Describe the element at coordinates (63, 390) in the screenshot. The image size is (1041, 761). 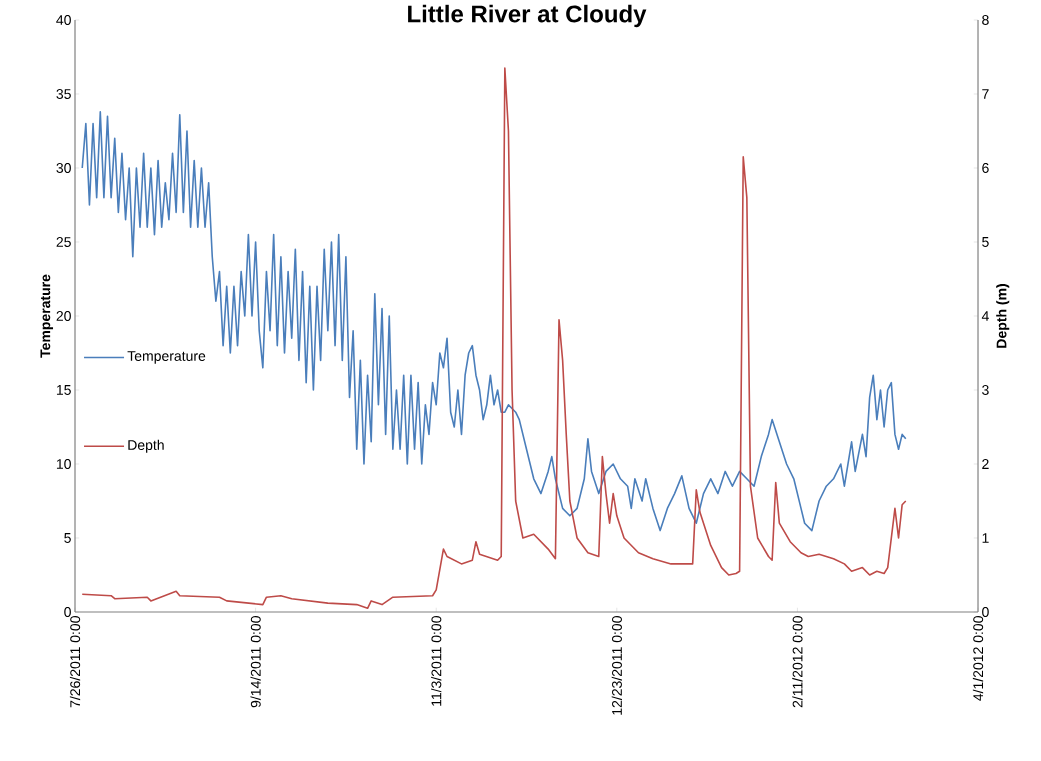
I see `y-tick-label: 15` at that location.